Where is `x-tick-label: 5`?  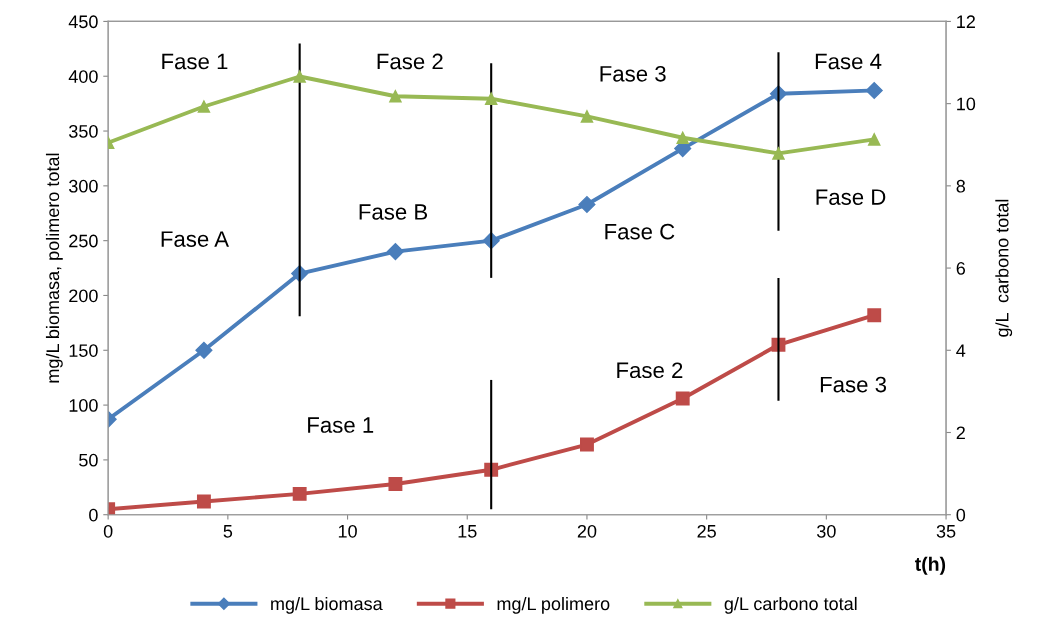
x-tick-label: 5 is located at coordinates (228, 531).